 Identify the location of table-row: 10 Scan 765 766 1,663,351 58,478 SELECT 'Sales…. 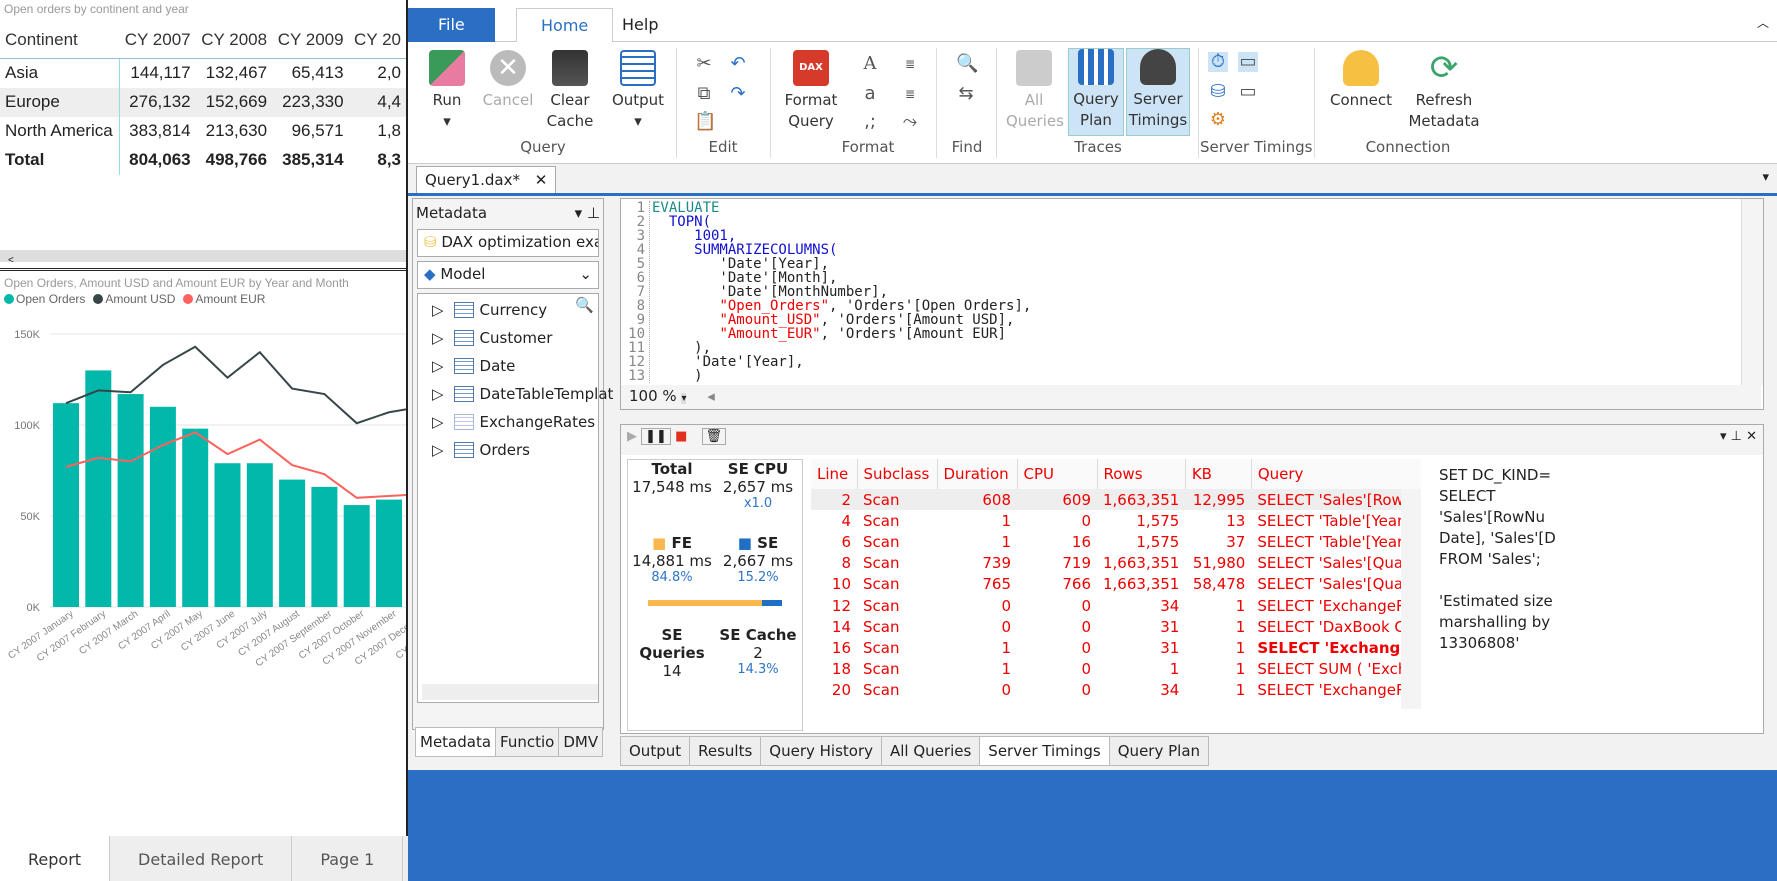
(1116, 584).